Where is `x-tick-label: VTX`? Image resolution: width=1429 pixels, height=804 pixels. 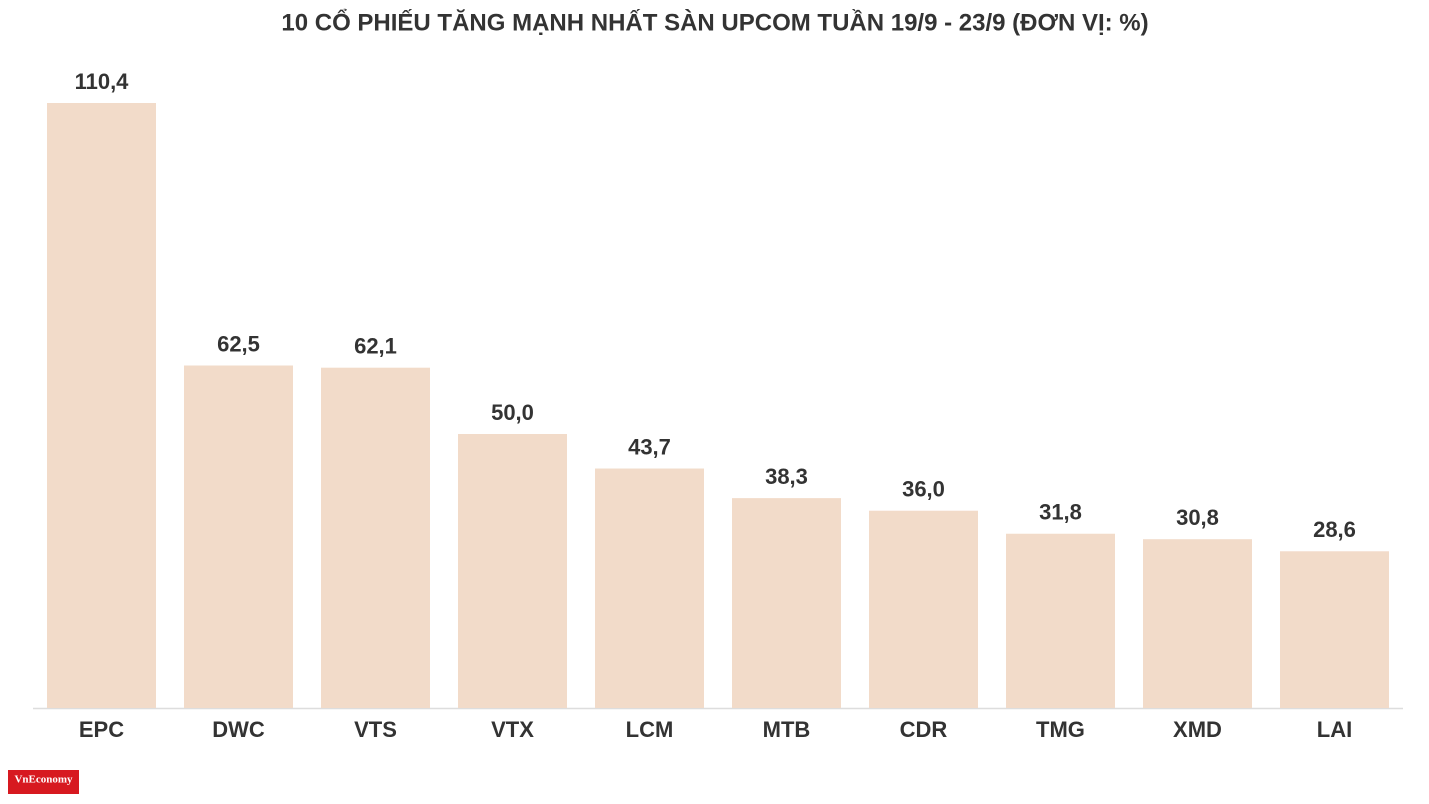
x-tick-label: VTX is located at coordinates (512, 729).